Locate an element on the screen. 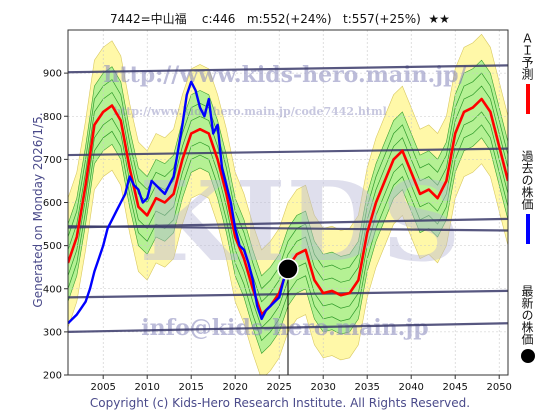  y-tick-label-600: 600 is located at coordinates (52, 203).